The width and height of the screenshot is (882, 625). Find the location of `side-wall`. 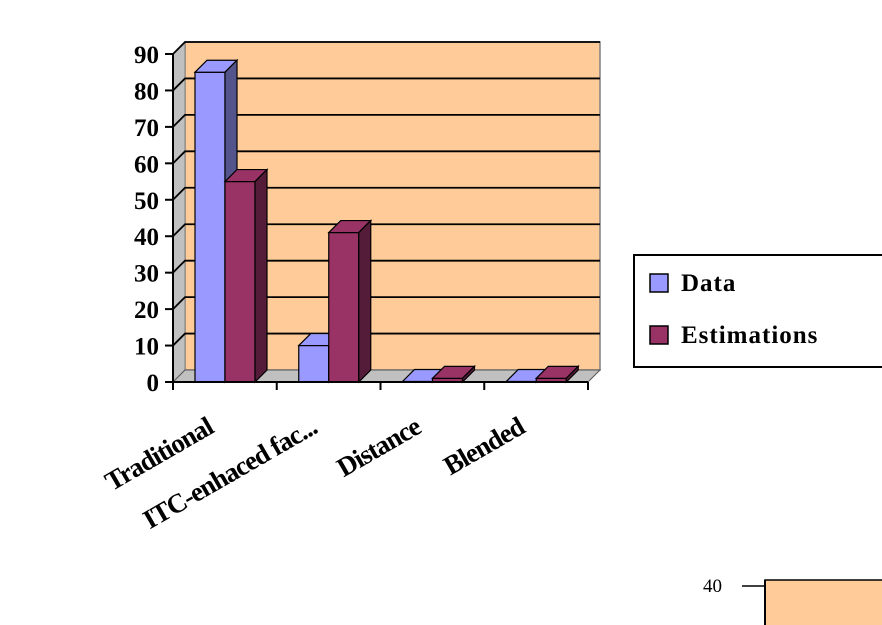

side-wall is located at coordinates (179, 212).